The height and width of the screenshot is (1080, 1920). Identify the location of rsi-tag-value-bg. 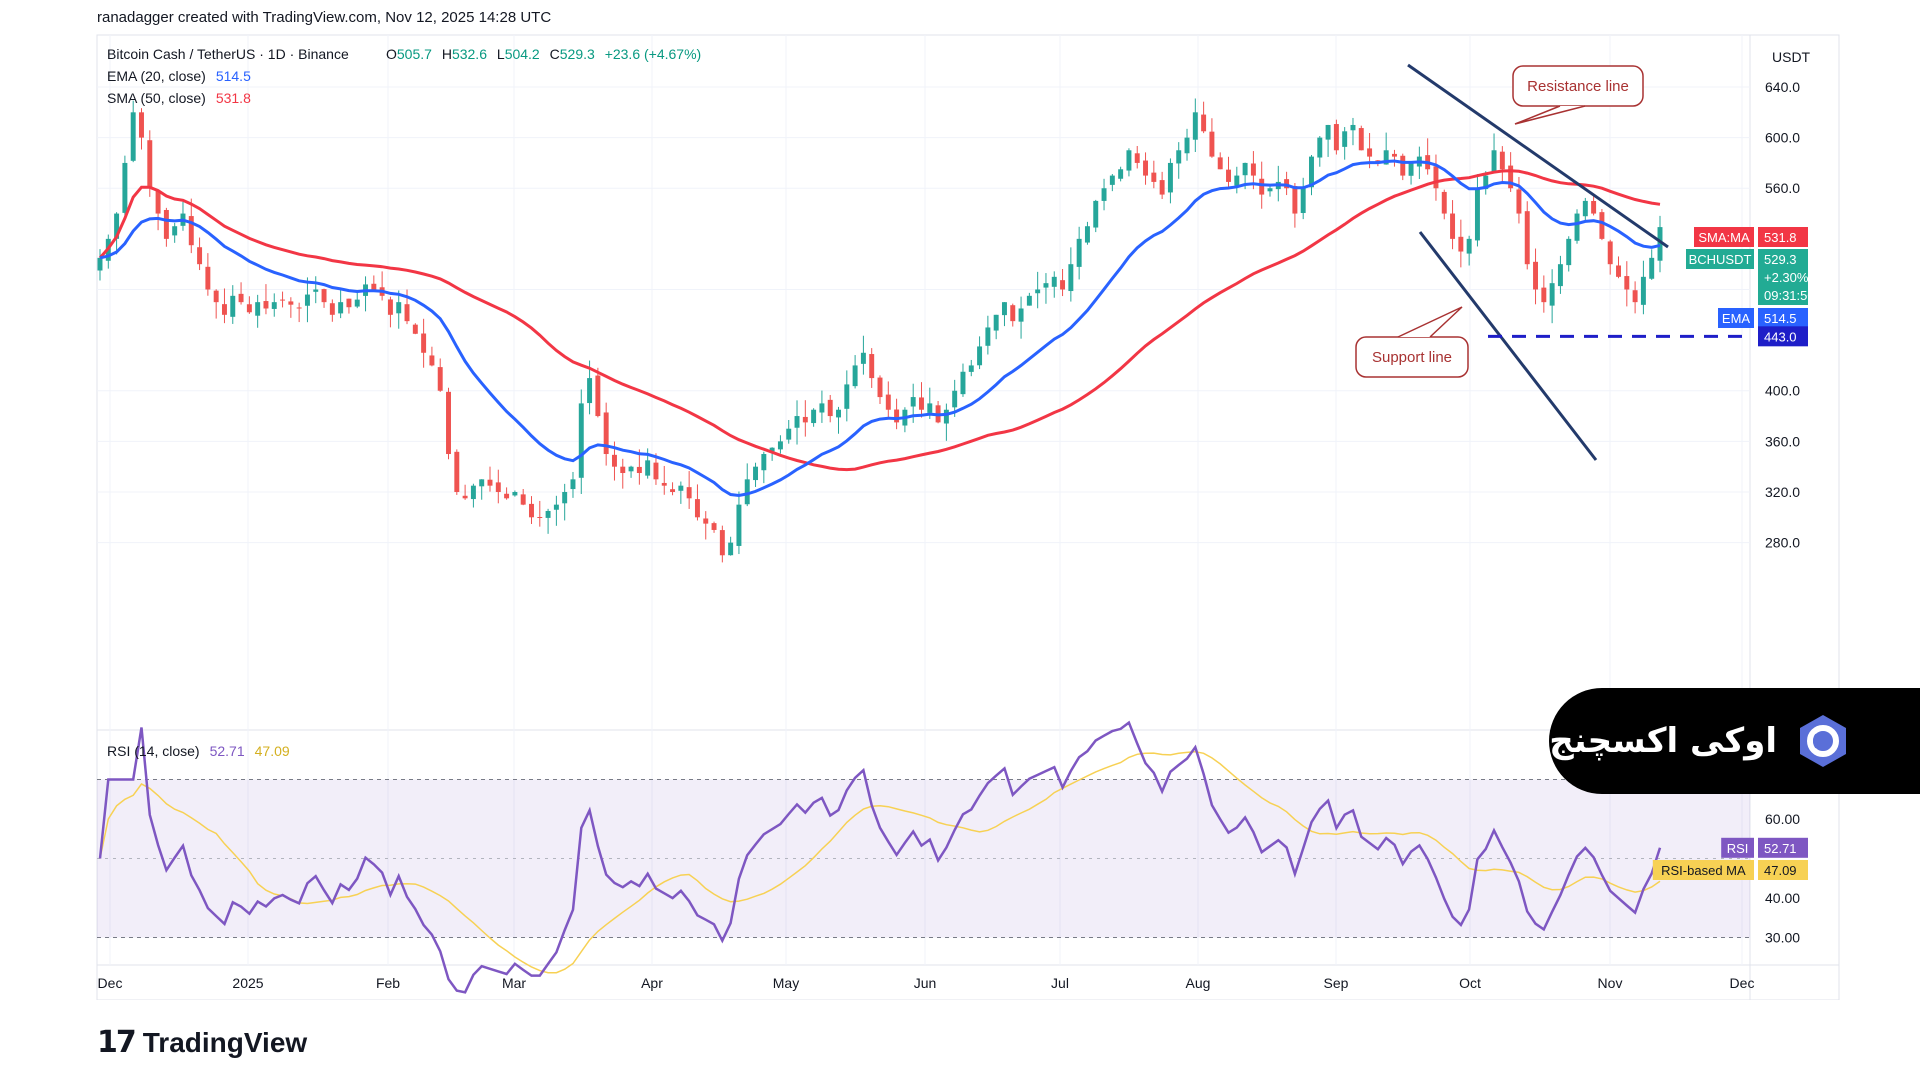
(1783, 847).